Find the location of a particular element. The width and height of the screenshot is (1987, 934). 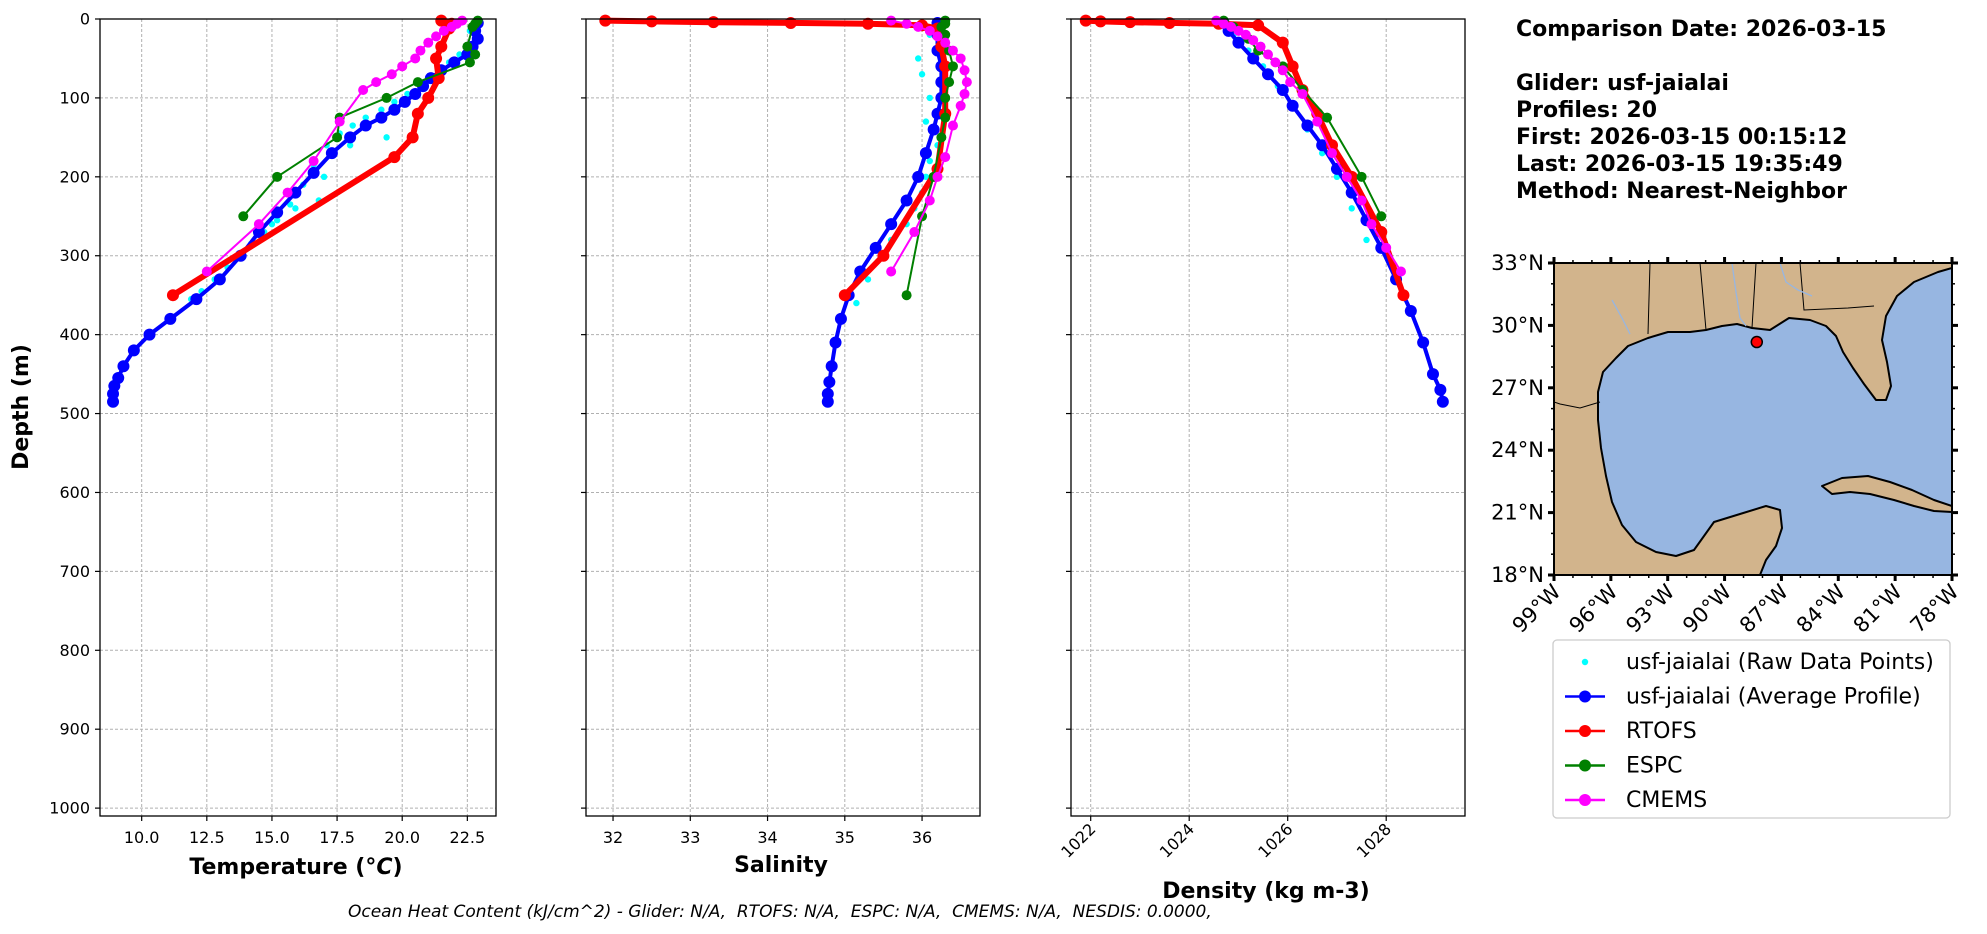

map-rivers is located at coordinates (1712, 299).